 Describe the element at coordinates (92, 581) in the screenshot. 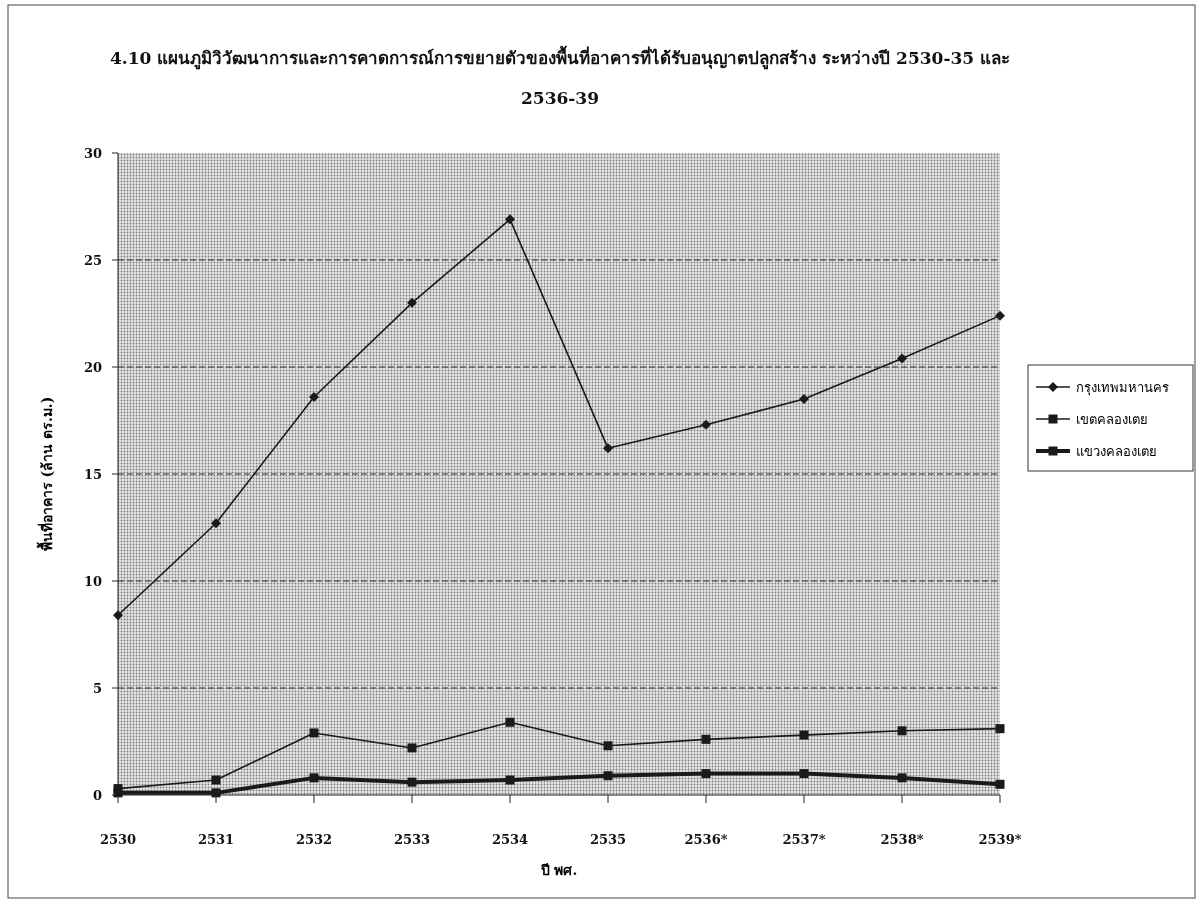

I see `y-tick-label: 10` at that location.